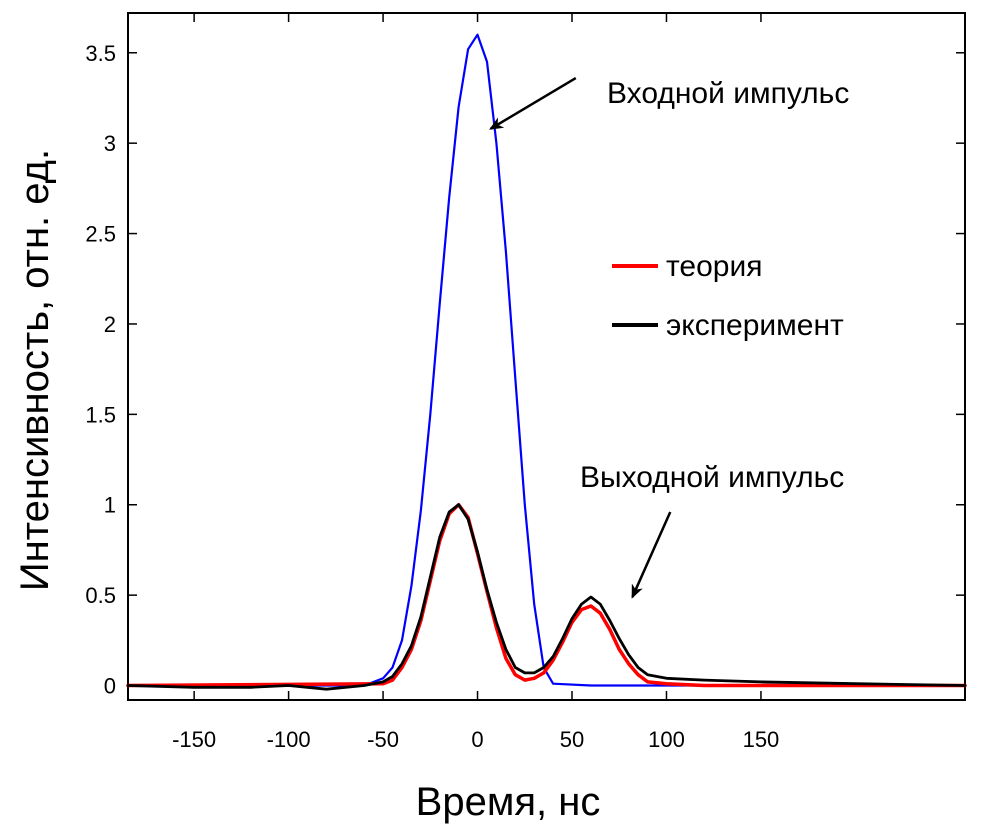 The image size is (986, 830). What do you see at coordinates (100, 234) in the screenshot?
I see `y-tick-label: 2.5` at bounding box center [100, 234].